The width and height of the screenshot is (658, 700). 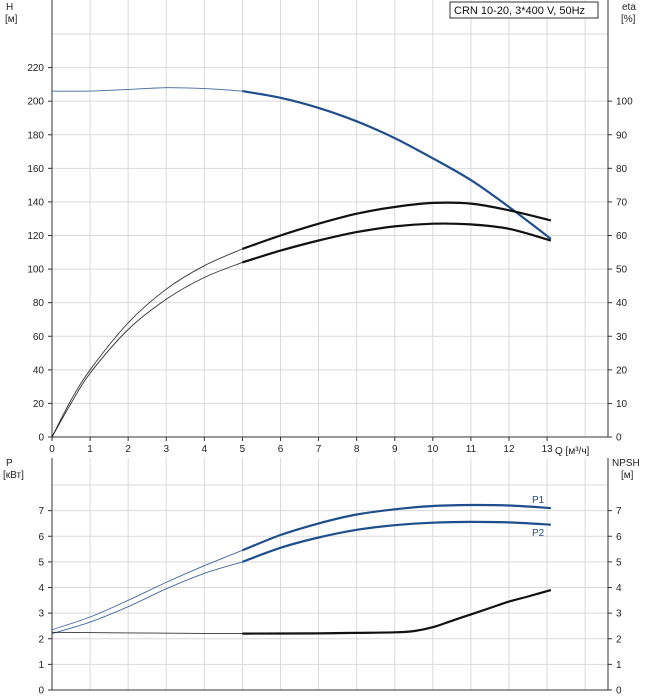 I want to click on efficiency-curve-b-thin, so click(x=147, y=349).